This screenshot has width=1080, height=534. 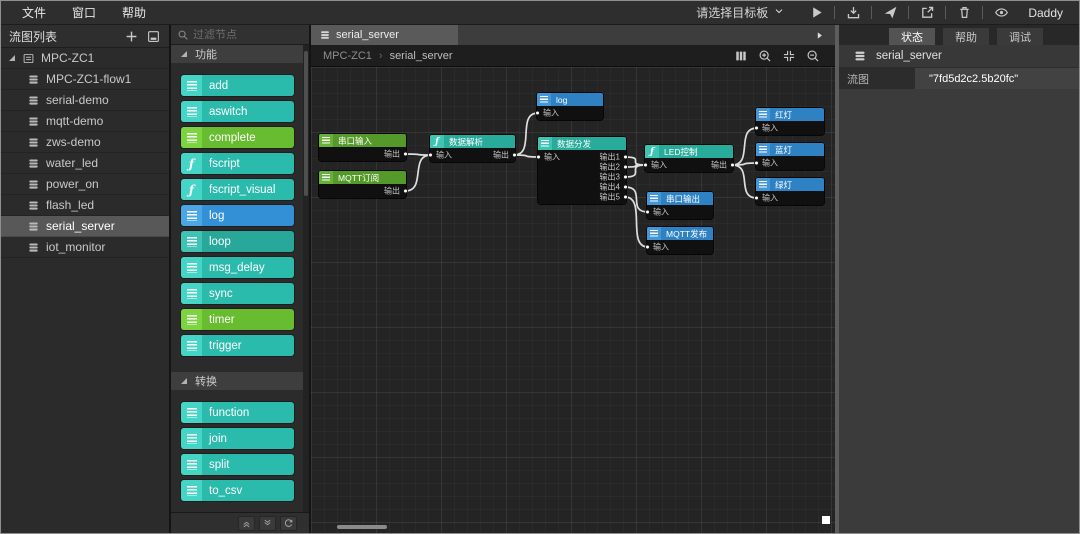 I want to click on play-button, so click(x=816, y=13).